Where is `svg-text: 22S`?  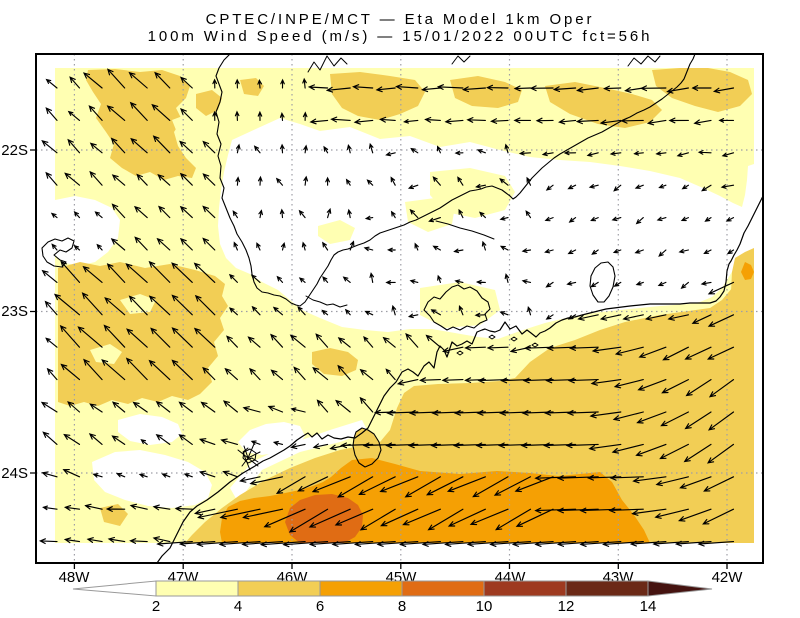
svg-text: 22S is located at coordinates (14, 150).